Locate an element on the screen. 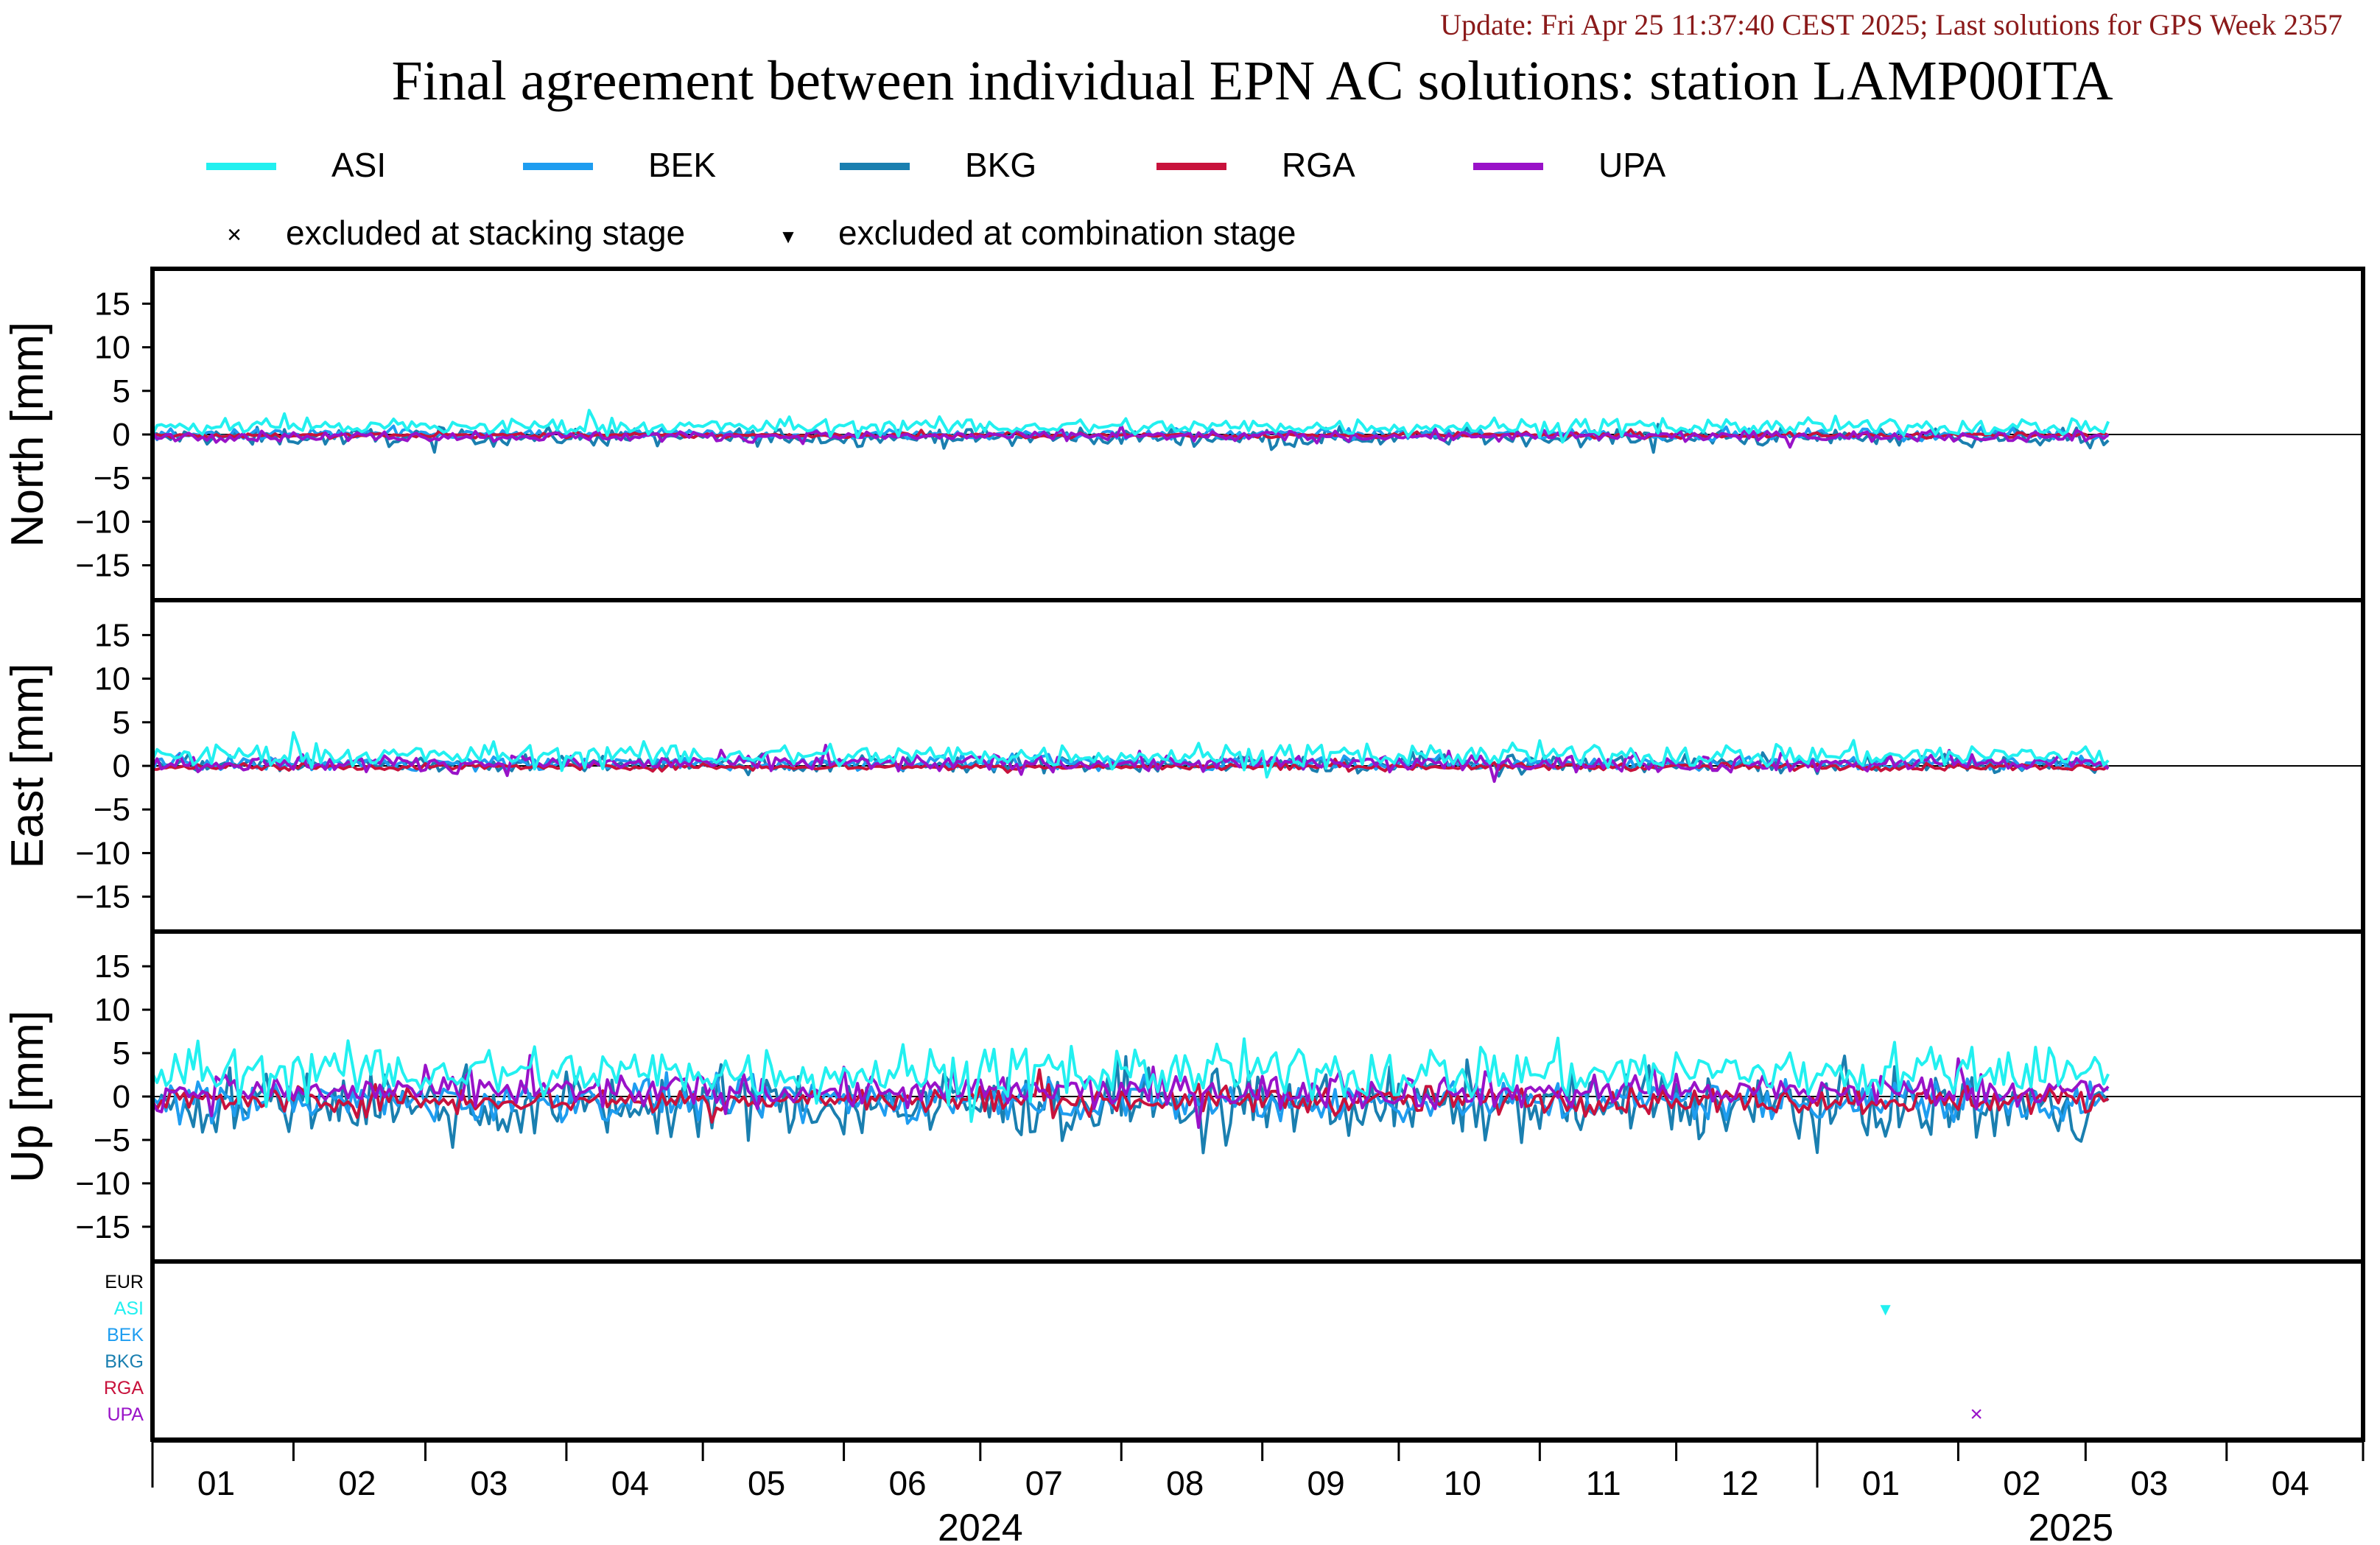 The height and width of the screenshot is (1545, 2380). y-tick-label-north: 0 is located at coordinates (121, 435).